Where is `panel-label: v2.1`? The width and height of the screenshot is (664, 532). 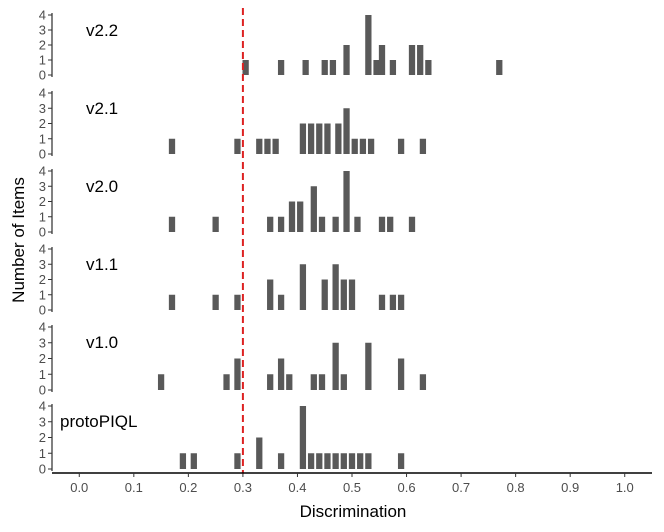
panel-label: v2.1 is located at coordinates (102, 108).